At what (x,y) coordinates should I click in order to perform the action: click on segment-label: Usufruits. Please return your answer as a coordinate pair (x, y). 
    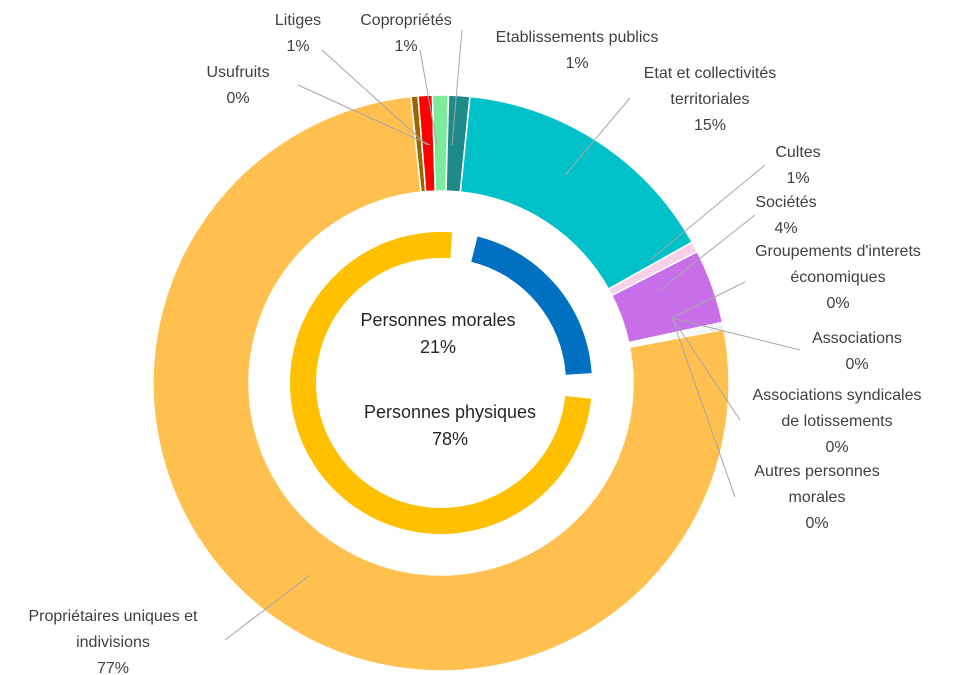
    Looking at the image, I should click on (238, 72).